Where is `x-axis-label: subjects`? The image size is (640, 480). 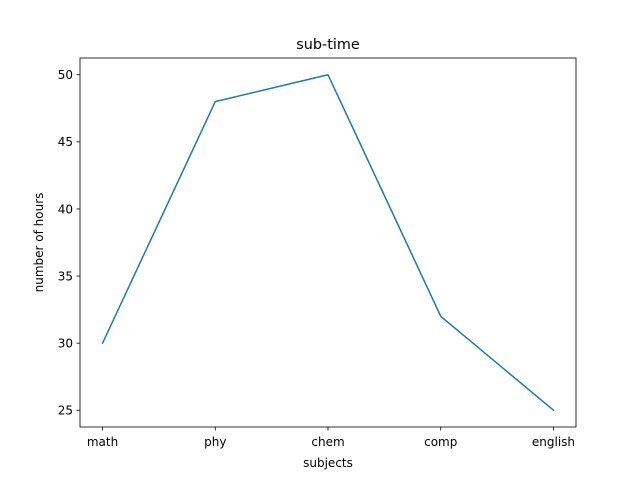
x-axis-label: subjects is located at coordinates (328, 463).